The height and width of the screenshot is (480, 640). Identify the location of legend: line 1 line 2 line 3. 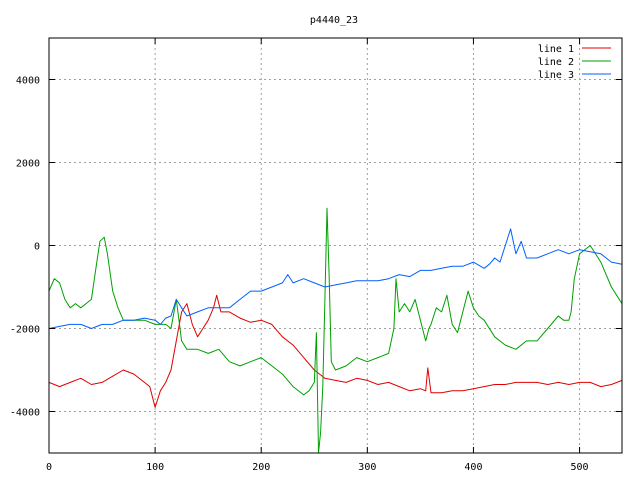
(574, 62).